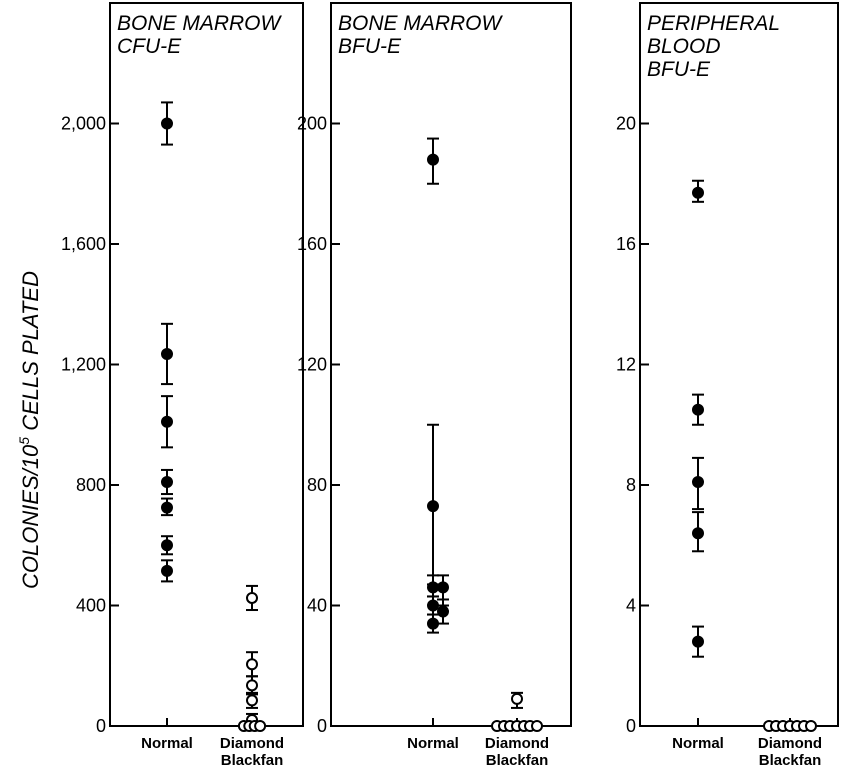 Image resolution: width=841 pixels, height=774 pixels. What do you see at coordinates (149, 46) in the screenshot?
I see `panel-title-line: CFU-E` at bounding box center [149, 46].